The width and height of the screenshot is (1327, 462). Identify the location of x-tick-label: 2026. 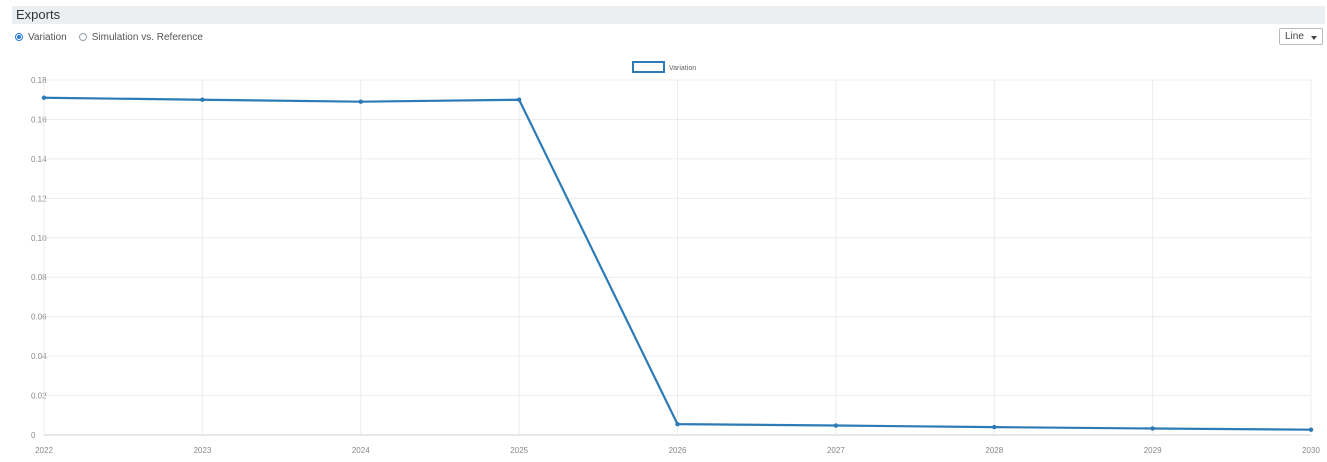
(678, 450).